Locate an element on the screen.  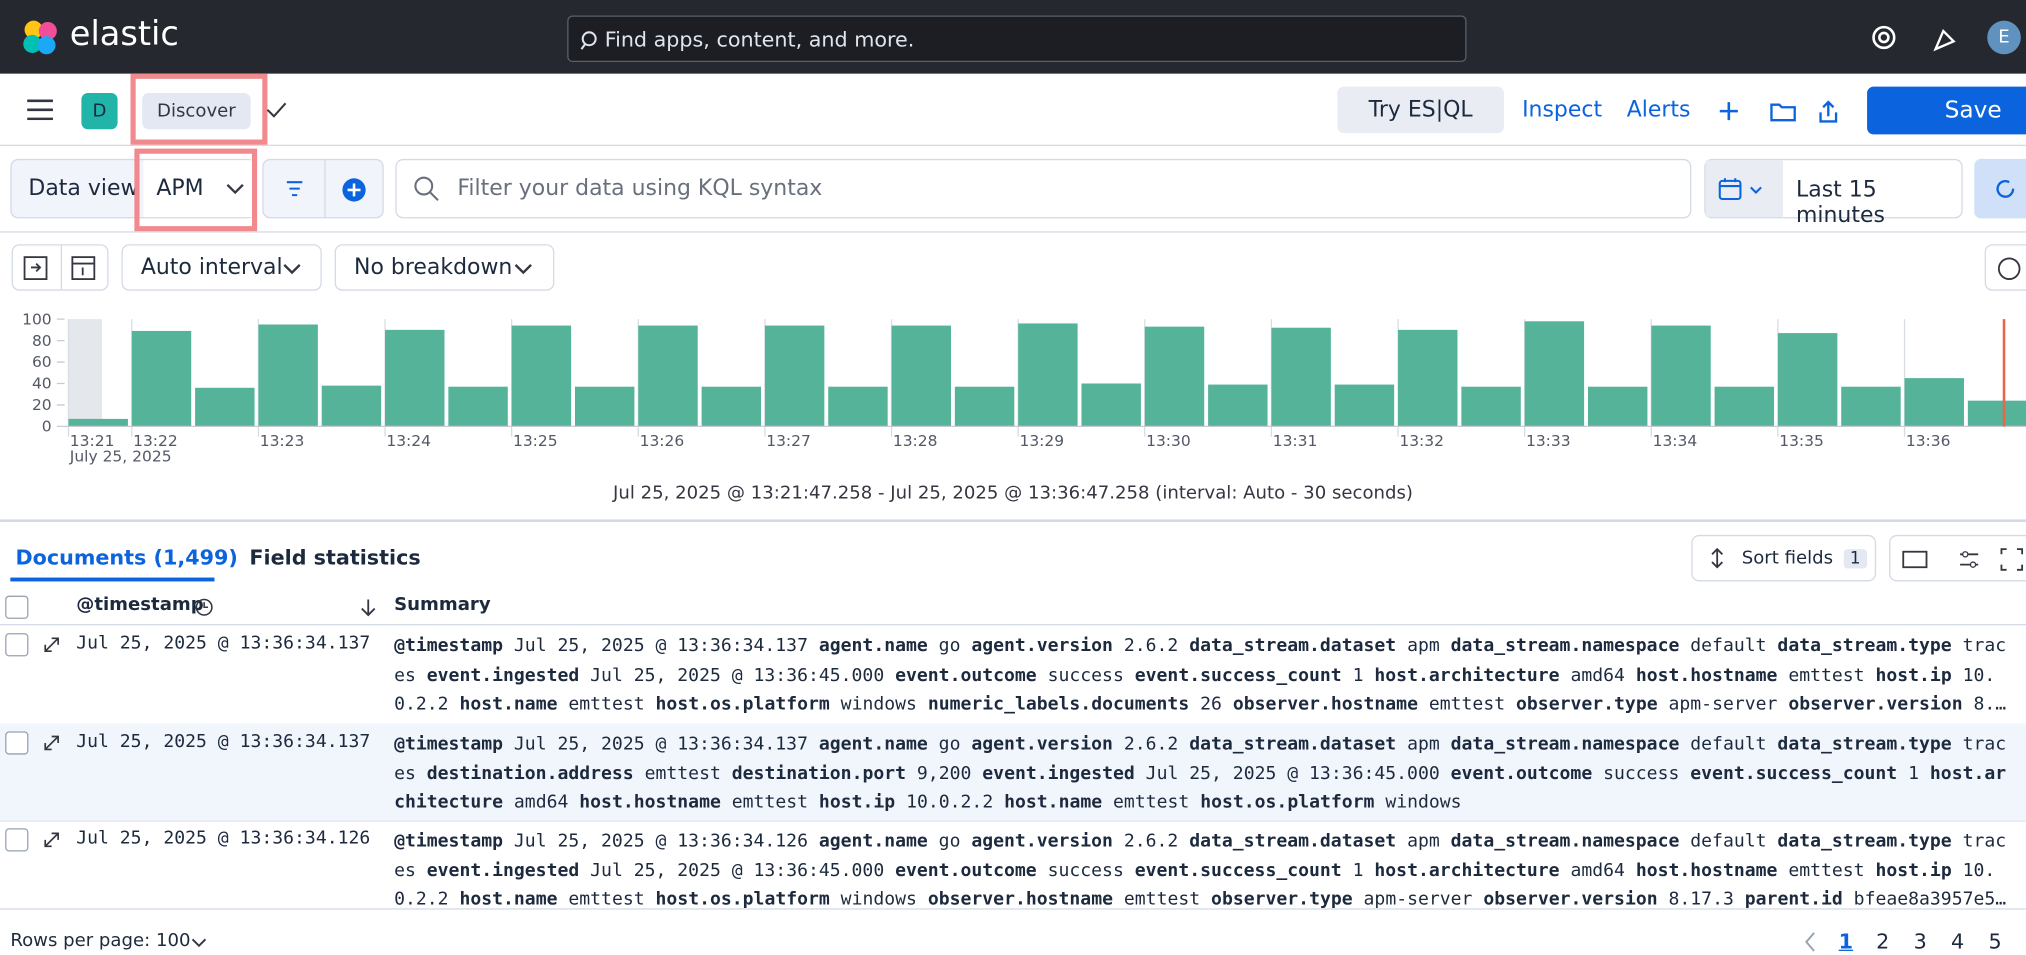
alerts-link: Alerts is located at coordinates (1658, 109).